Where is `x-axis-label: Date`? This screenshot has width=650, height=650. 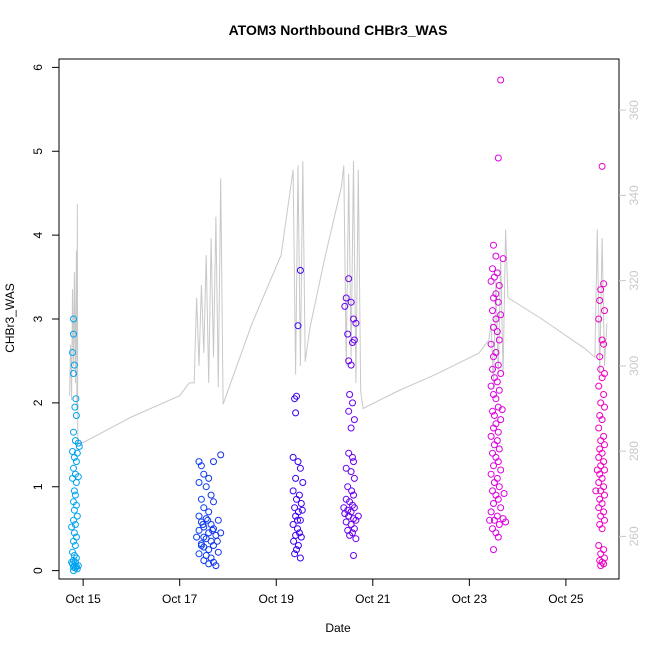
x-axis-label: Date is located at coordinates (338, 628).